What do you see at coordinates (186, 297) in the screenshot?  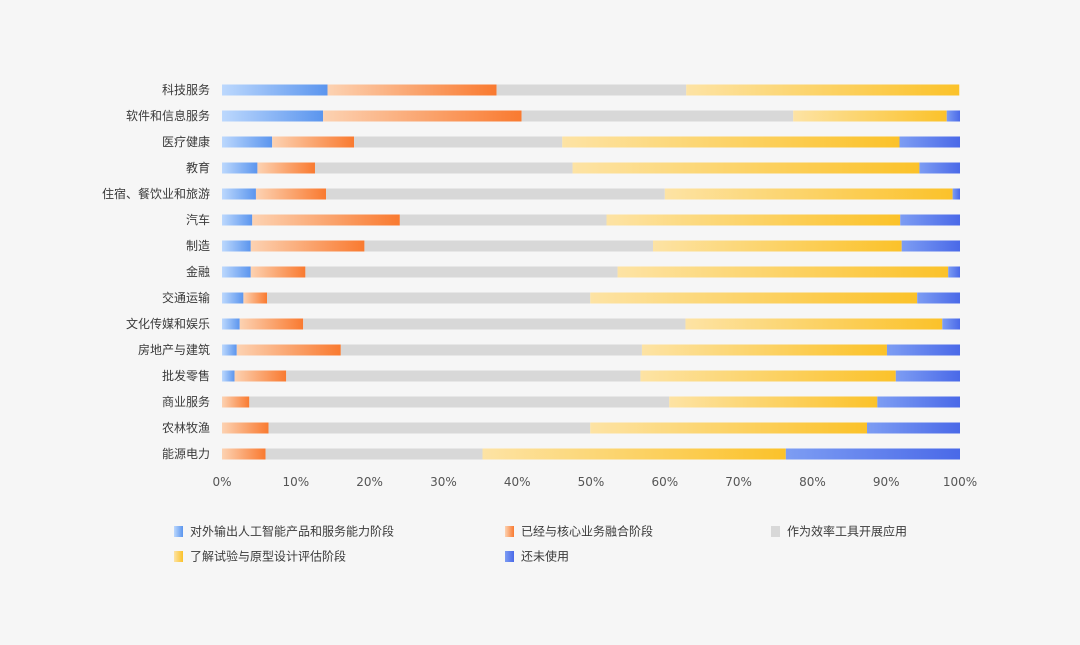 I see `category-label: 交通运输` at bounding box center [186, 297].